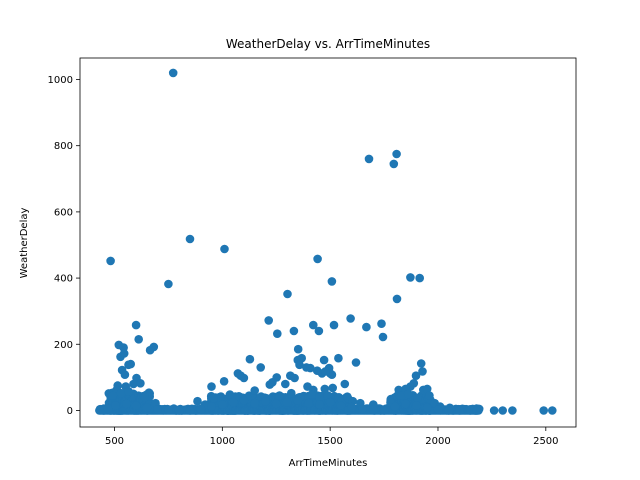  What do you see at coordinates (64, 246) in the screenshot?
I see `y-axis: 0 200 400 600 800 1000` at bounding box center [64, 246].